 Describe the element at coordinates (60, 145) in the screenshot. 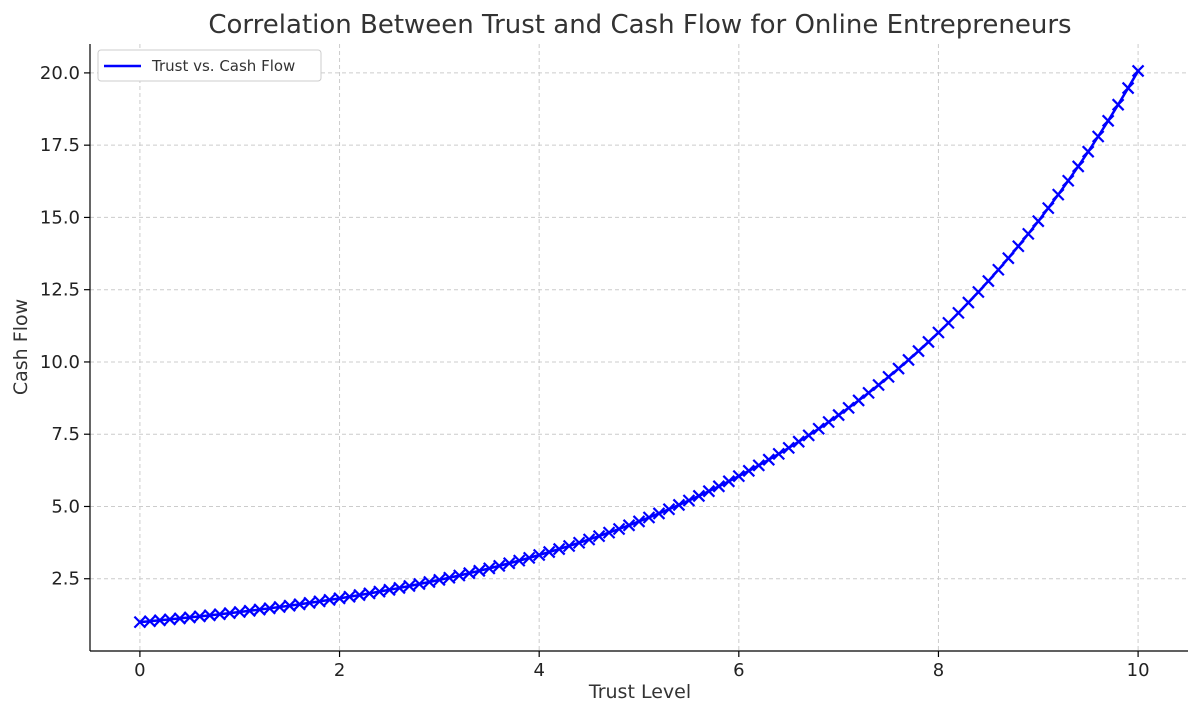

I see `y-tick-label-6: 17.5` at that location.